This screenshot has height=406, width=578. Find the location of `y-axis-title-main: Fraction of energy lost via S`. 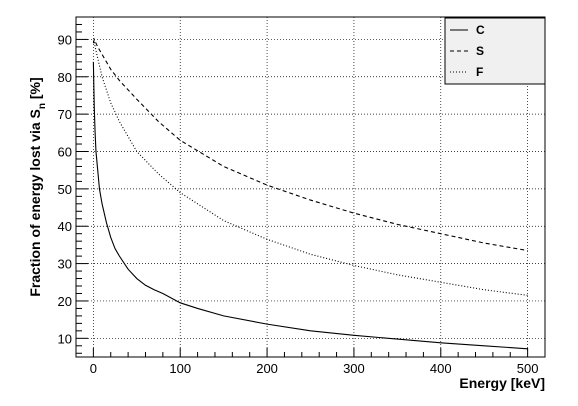

y-axis-title-main: Fraction of energy lost via S is located at coordinates (35, 203).